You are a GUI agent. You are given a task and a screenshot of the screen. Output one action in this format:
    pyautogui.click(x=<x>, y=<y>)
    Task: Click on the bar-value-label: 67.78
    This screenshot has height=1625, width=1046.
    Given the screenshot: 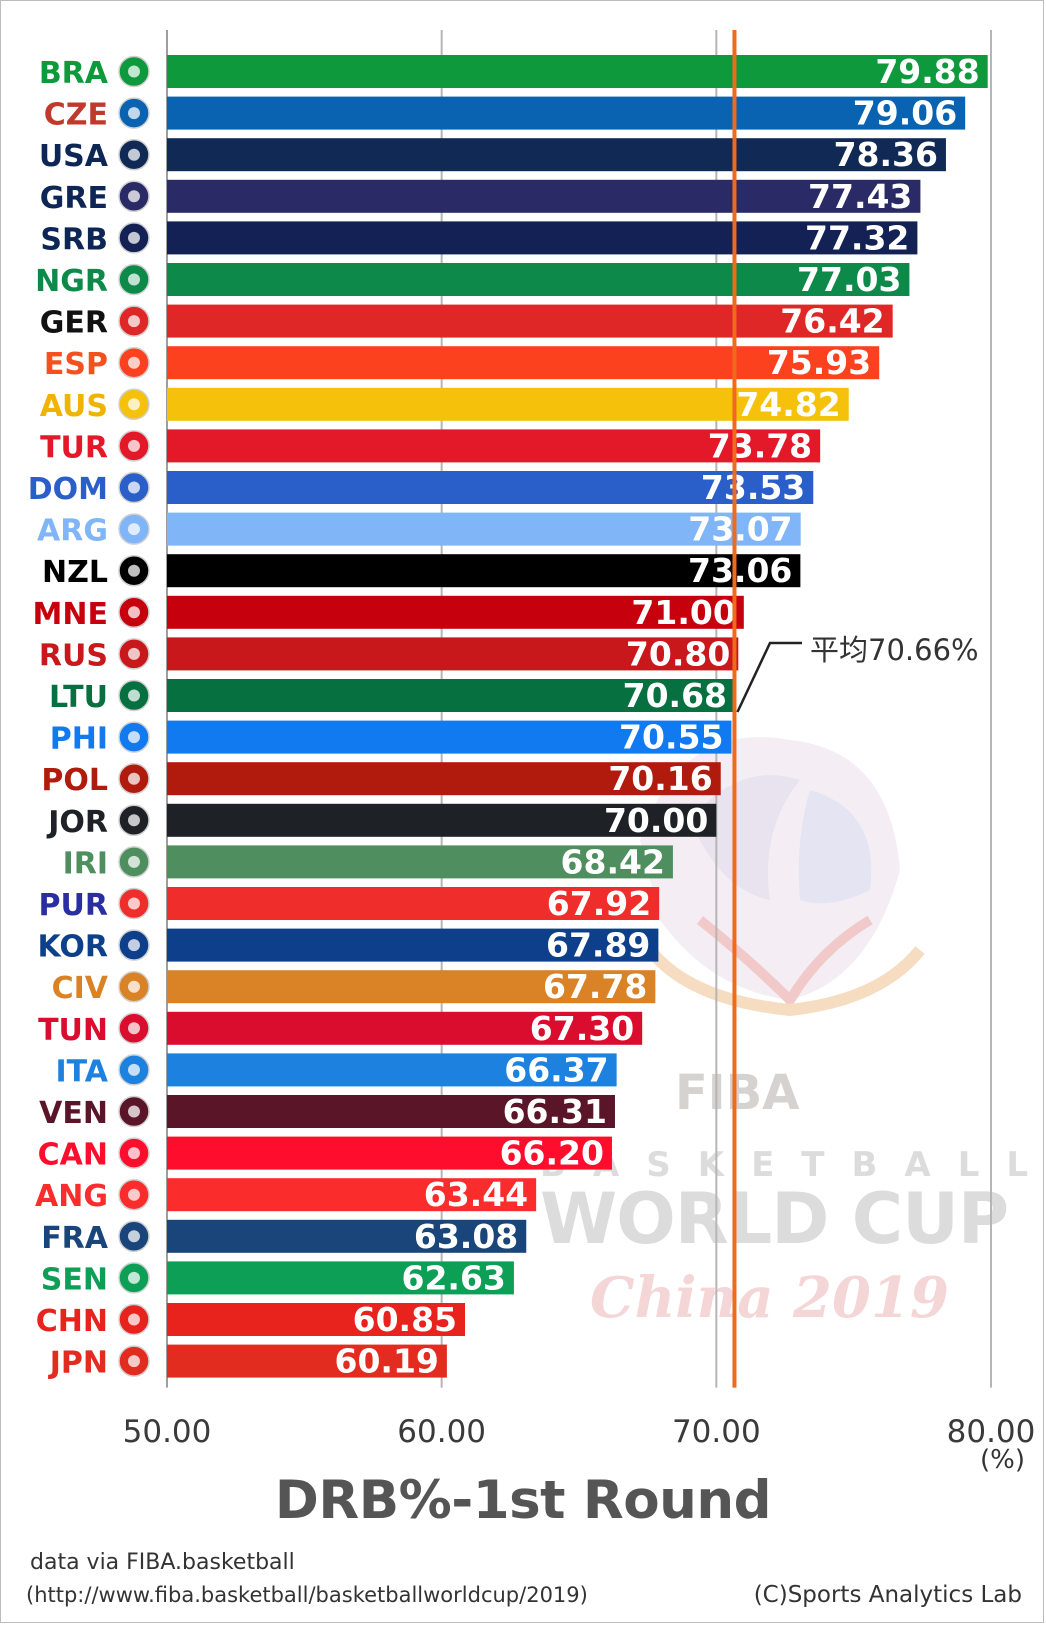 What is the action you would take?
    pyautogui.click(x=595, y=986)
    